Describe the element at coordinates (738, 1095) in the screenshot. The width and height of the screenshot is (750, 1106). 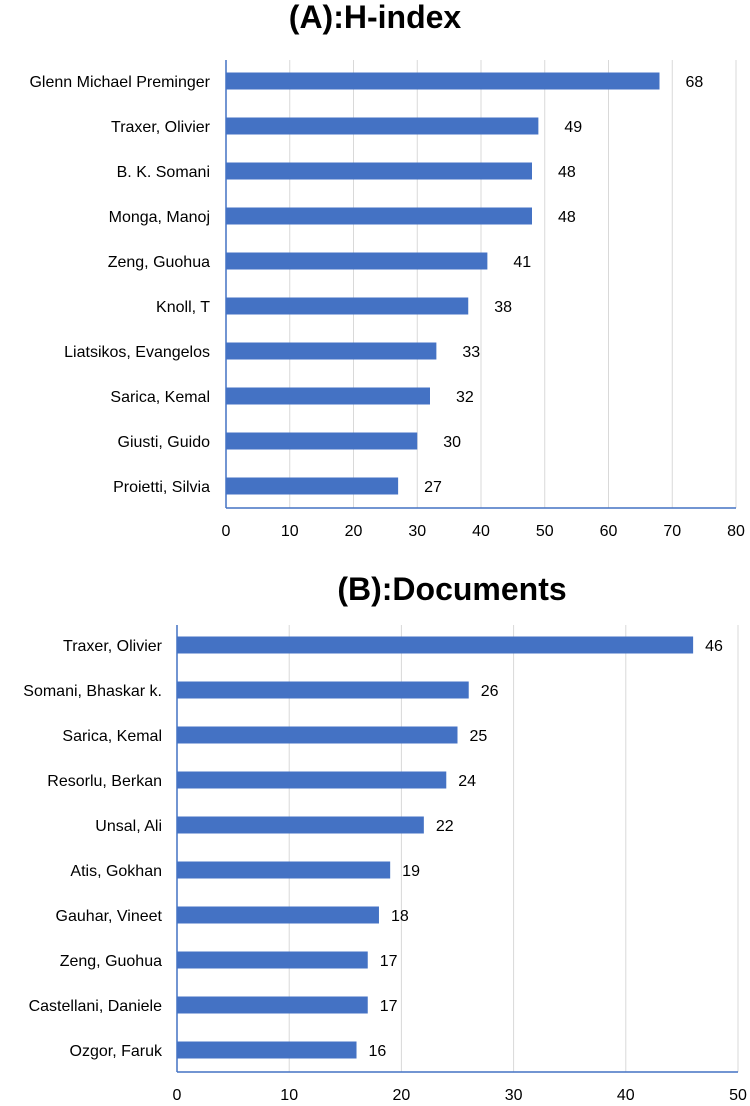
I see `panel-b-x-tick-label: 50` at that location.